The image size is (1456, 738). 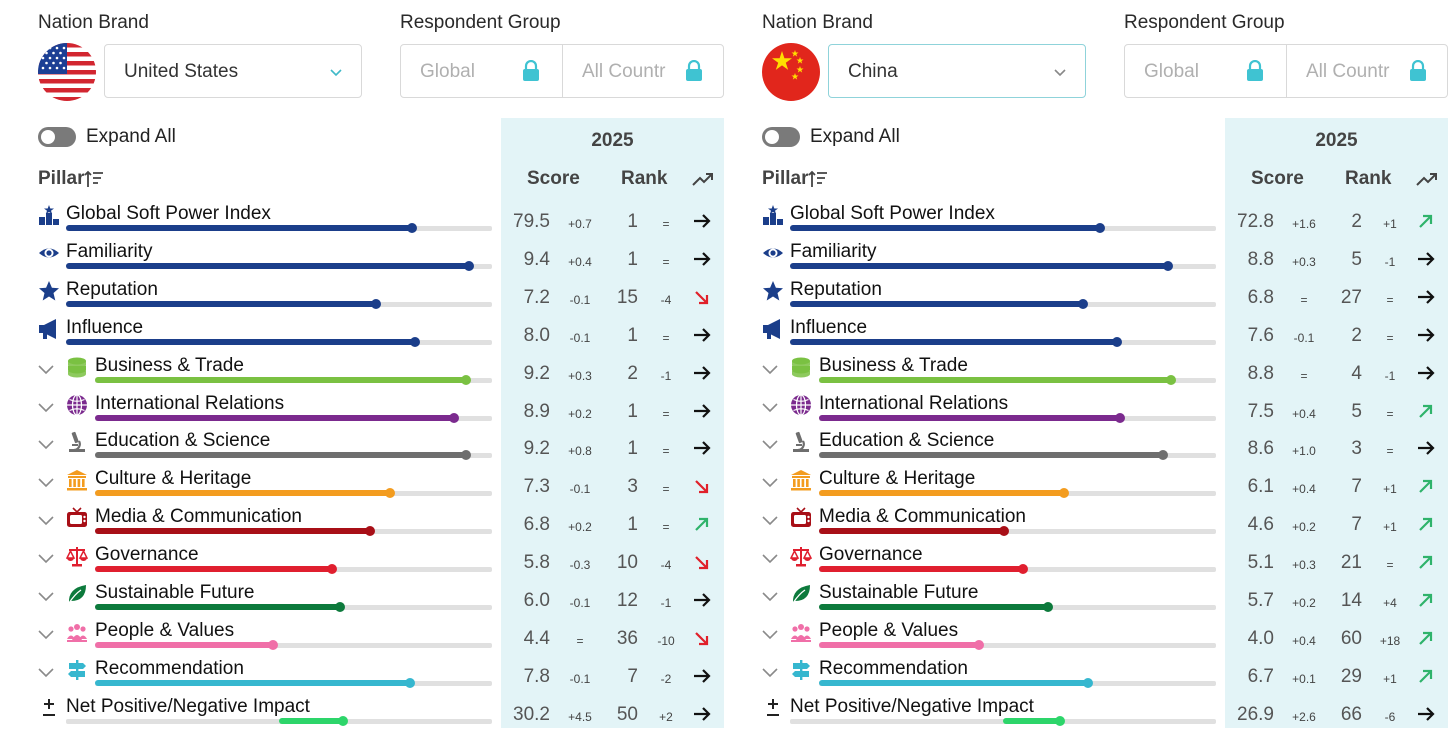 What do you see at coordinates (376, 636) in the screenshot?
I see `pillar-row-people: People & Values 4.4 = 36 -10` at bounding box center [376, 636].